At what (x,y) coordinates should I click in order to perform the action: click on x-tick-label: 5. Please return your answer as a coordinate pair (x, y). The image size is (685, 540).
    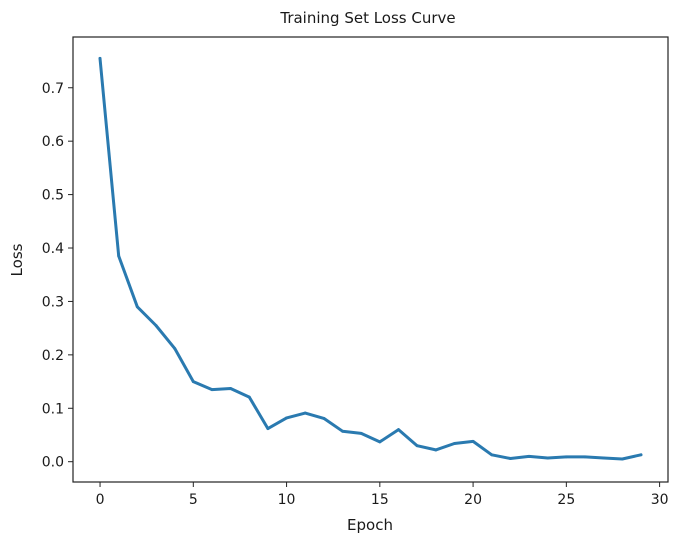
    Looking at the image, I should click on (193, 500).